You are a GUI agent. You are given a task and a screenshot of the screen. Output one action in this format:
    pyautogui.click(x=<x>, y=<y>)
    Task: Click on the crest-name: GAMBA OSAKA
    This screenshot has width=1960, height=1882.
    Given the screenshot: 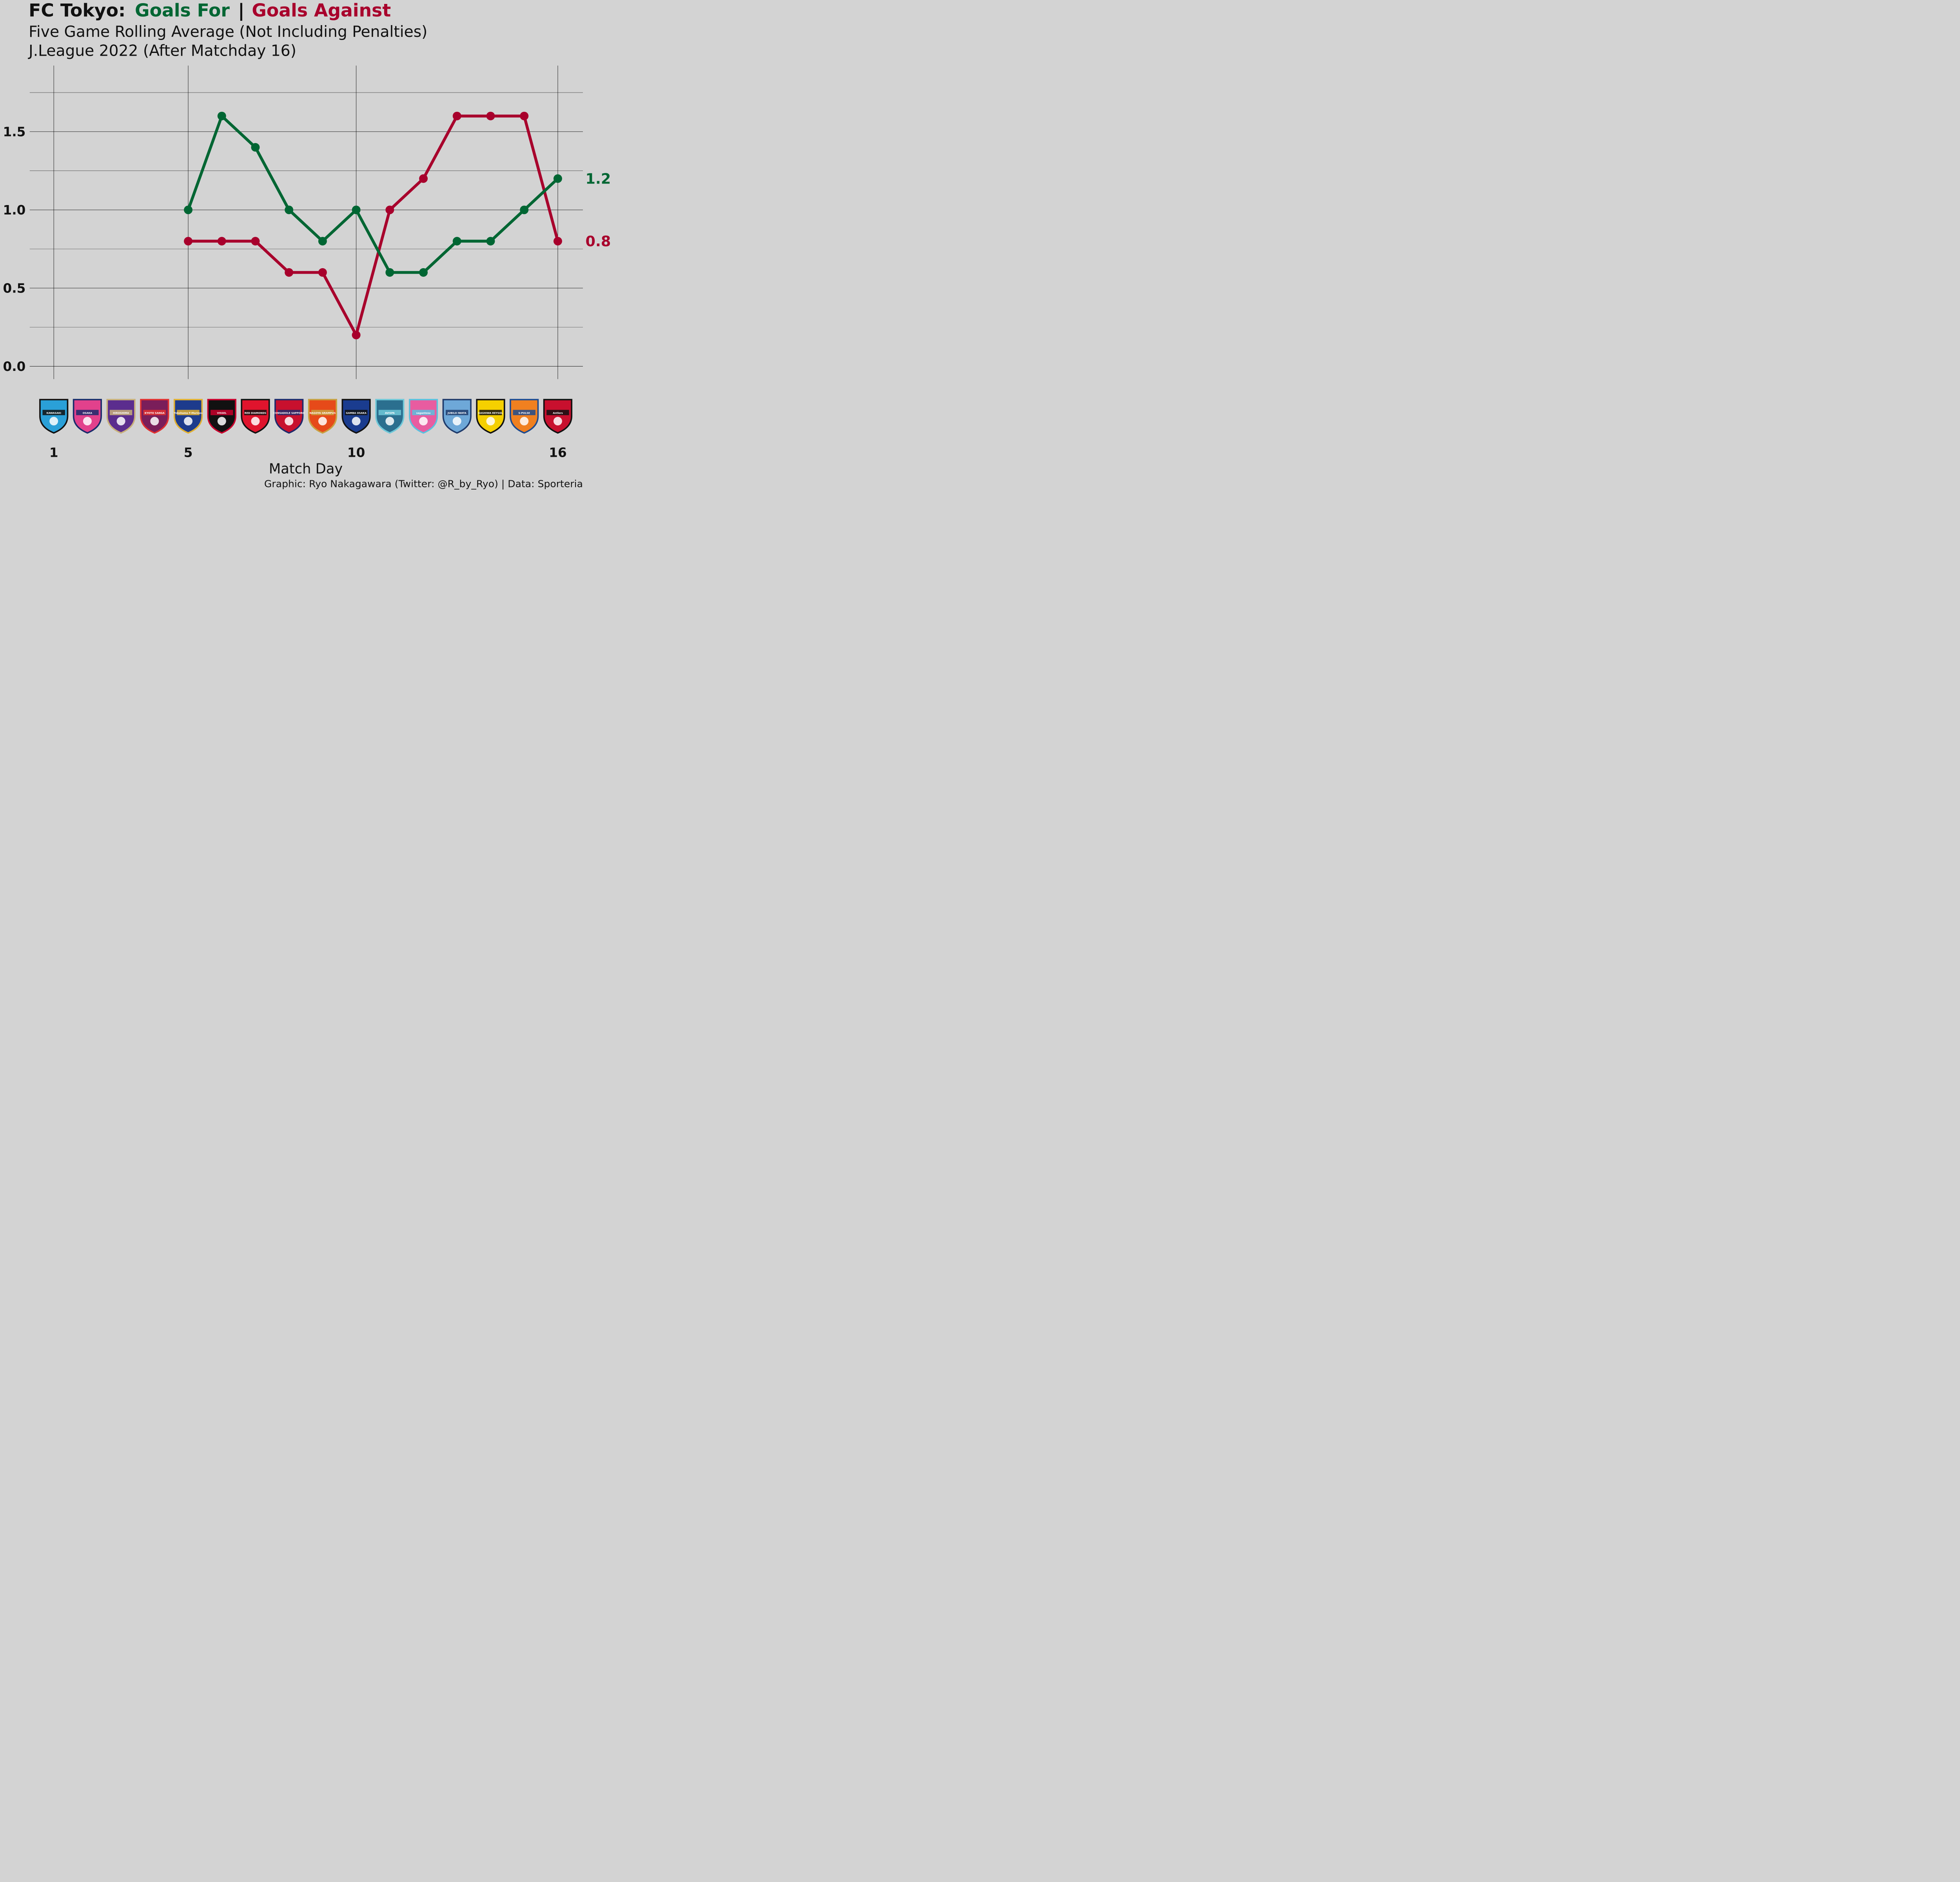 What is the action you would take?
    pyautogui.click(x=356, y=413)
    